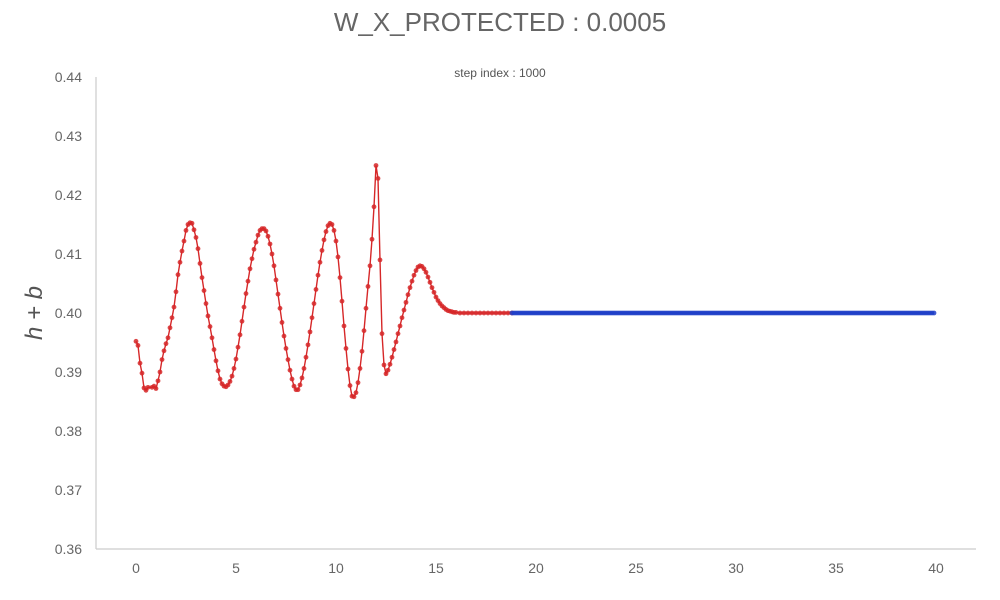 The image size is (1000, 600). What do you see at coordinates (936, 568) in the screenshot?
I see `x-tick-label: 40` at bounding box center [936, 568].